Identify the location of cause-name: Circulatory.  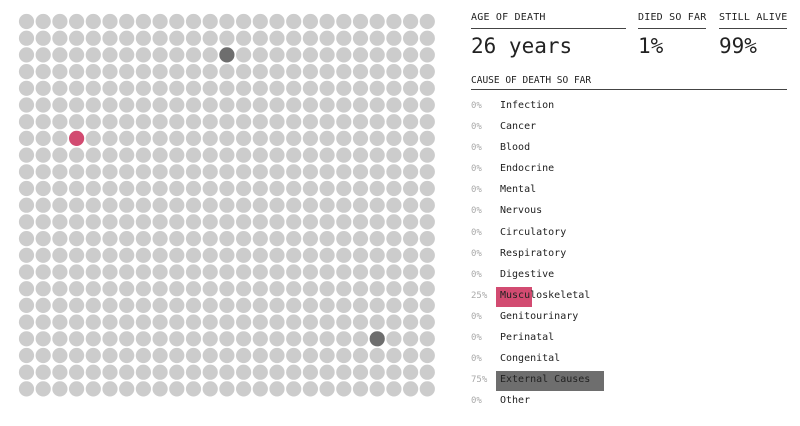
(533, 232).